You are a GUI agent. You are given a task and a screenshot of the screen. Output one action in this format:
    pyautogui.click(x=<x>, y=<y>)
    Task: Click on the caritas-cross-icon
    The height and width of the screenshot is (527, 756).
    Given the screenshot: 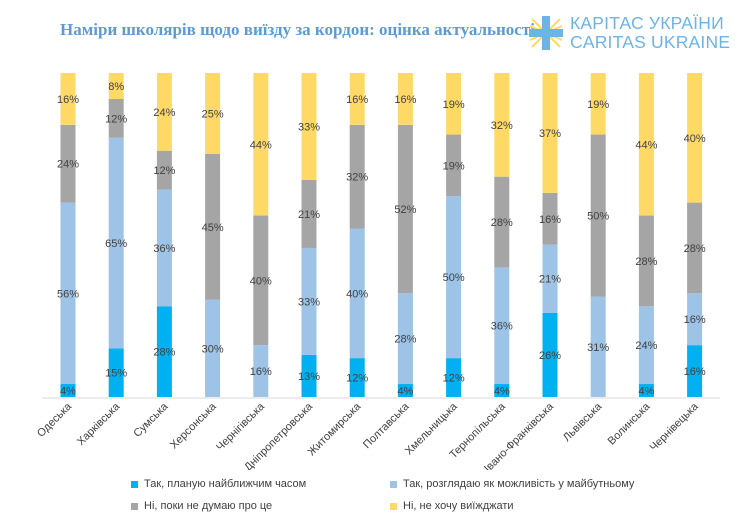 What is the action you would take?
    pyautogui.click(x=546, y=33)
    